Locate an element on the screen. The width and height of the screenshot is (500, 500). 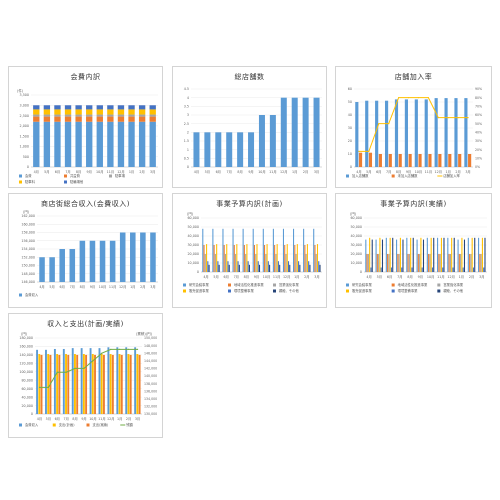
x-tick-label: 2月 is located at coordinates (471, 277).